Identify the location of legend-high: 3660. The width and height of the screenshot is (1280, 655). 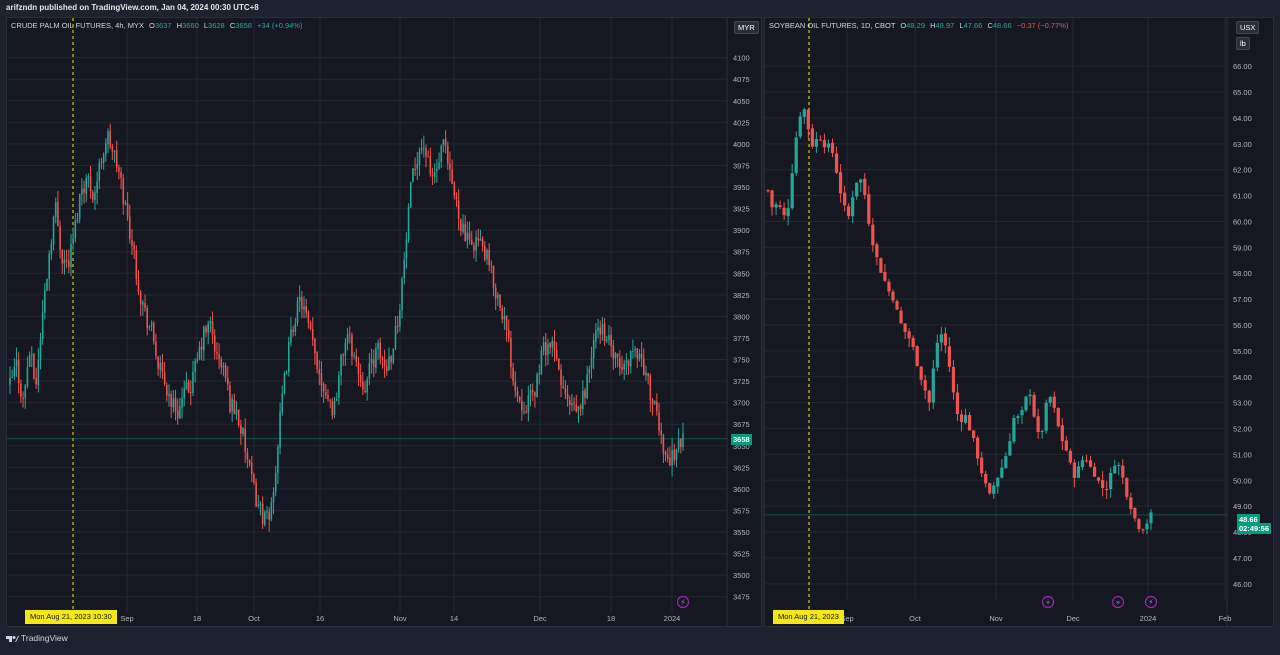
(190, 25).